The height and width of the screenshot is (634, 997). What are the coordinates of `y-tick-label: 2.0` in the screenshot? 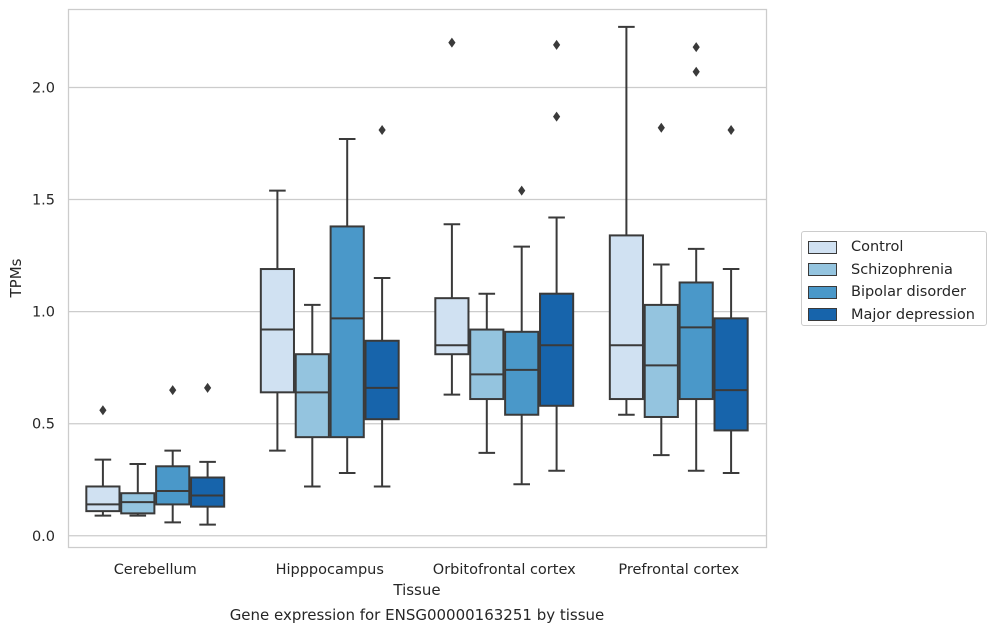 It's located at (43, 88).